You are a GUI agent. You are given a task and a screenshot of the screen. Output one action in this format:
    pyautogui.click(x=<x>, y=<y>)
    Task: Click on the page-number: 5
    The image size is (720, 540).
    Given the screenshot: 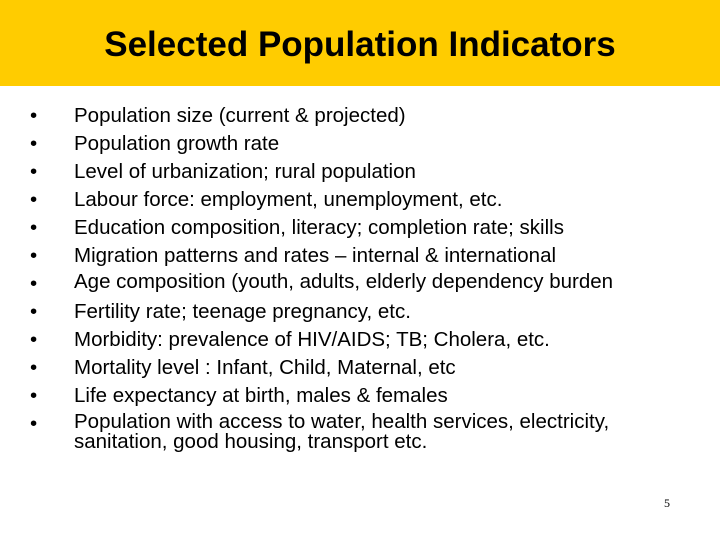 What is the action you would take?
    pyautogui.click(x=667, y=503)
    